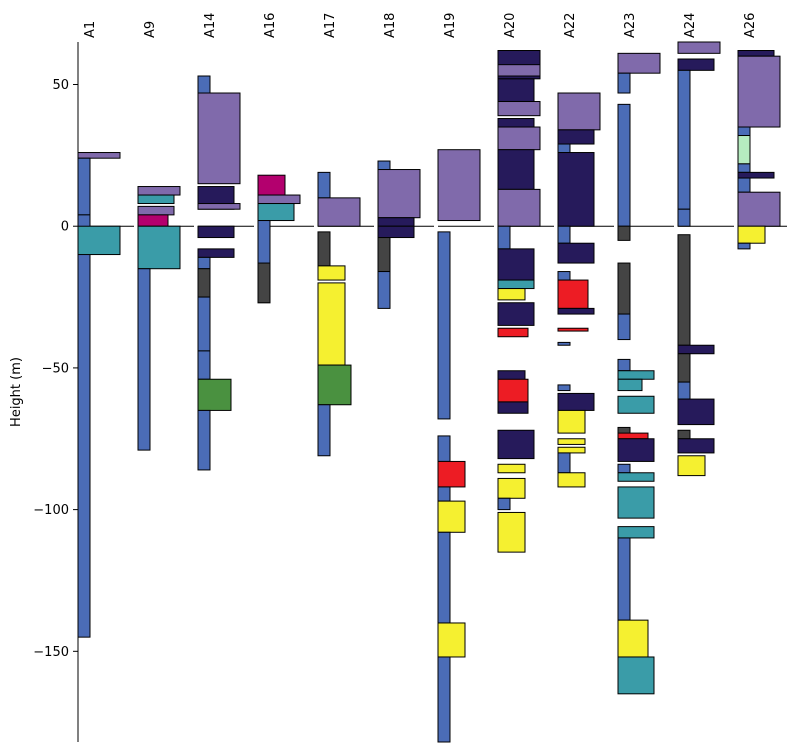 This screenshot has width=787, height=752. I want to click on column-label: A9, so click(150, 29).